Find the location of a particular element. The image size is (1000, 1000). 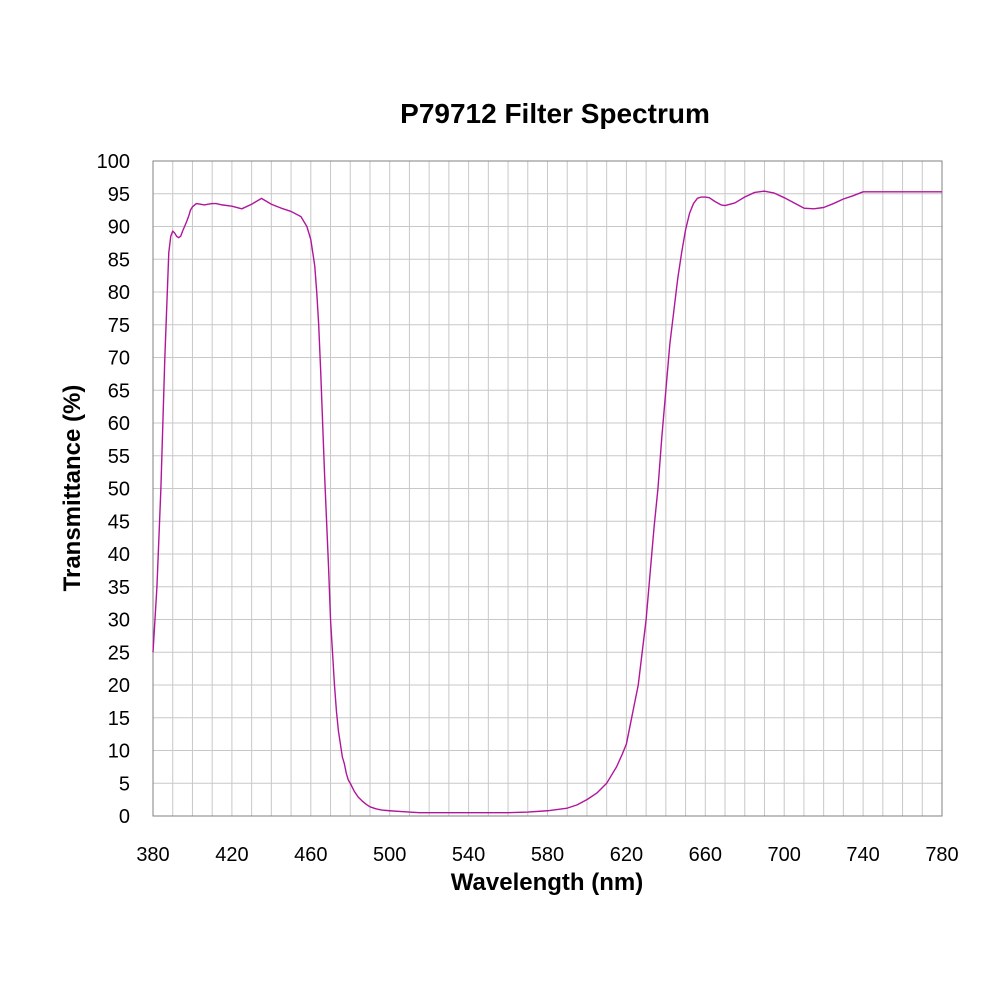

x-tick-label: 740 is located at coordinates (862, 855).